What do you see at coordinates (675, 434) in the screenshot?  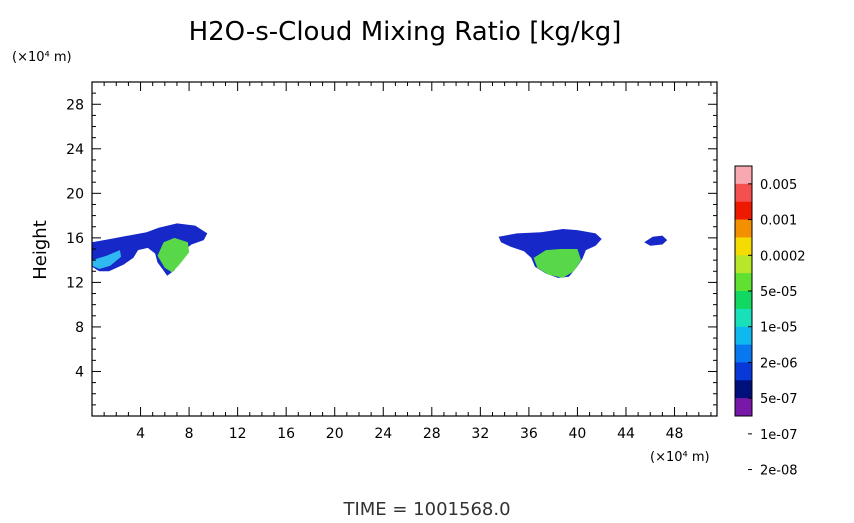 I see `x-tick-label: 48` at bounding box center [675, 434].